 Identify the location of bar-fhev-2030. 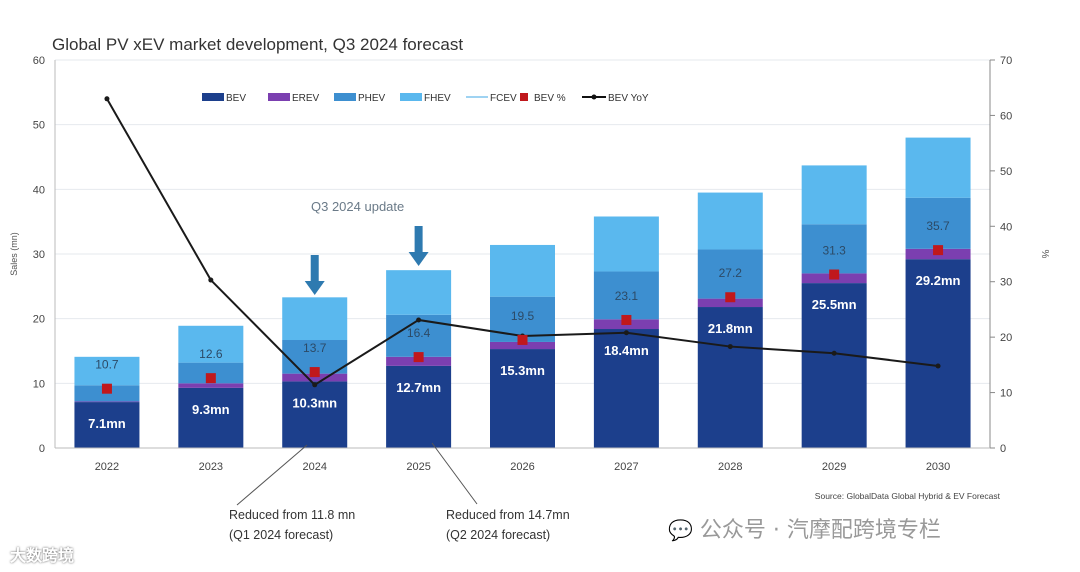
(938, 167).